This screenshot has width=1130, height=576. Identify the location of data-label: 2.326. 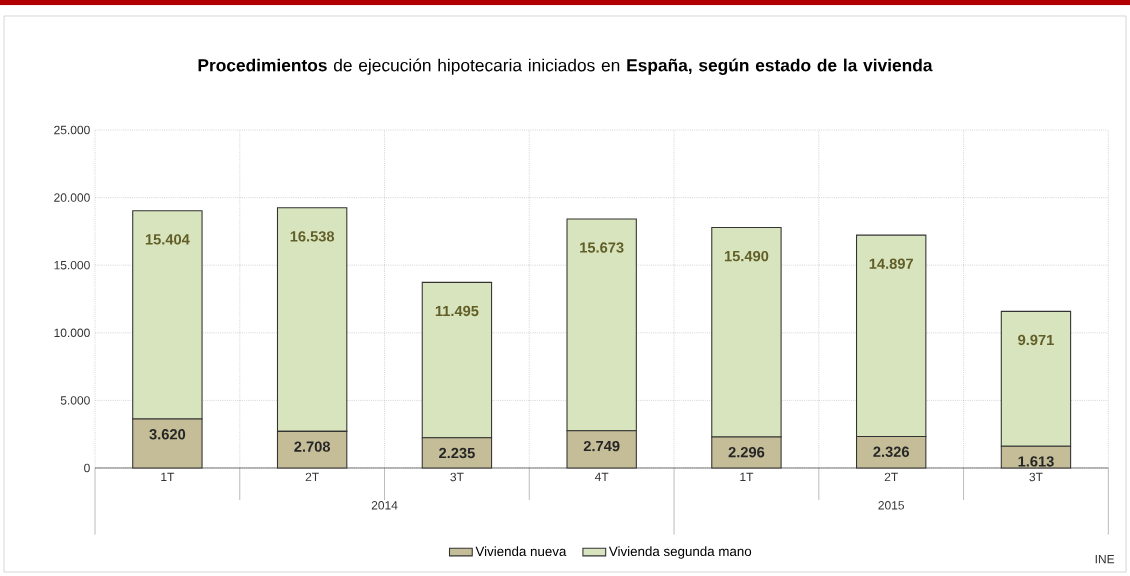
(891, 451).